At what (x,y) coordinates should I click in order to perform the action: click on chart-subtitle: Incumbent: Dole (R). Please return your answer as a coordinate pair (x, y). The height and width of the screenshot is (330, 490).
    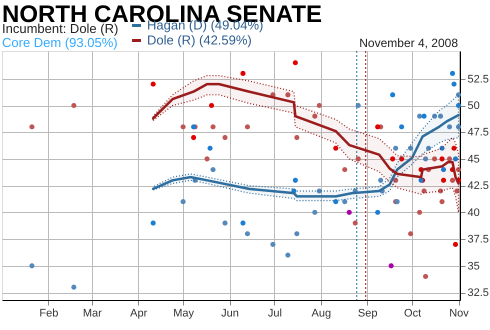
    Looking at the image, I should click on (60, 28).